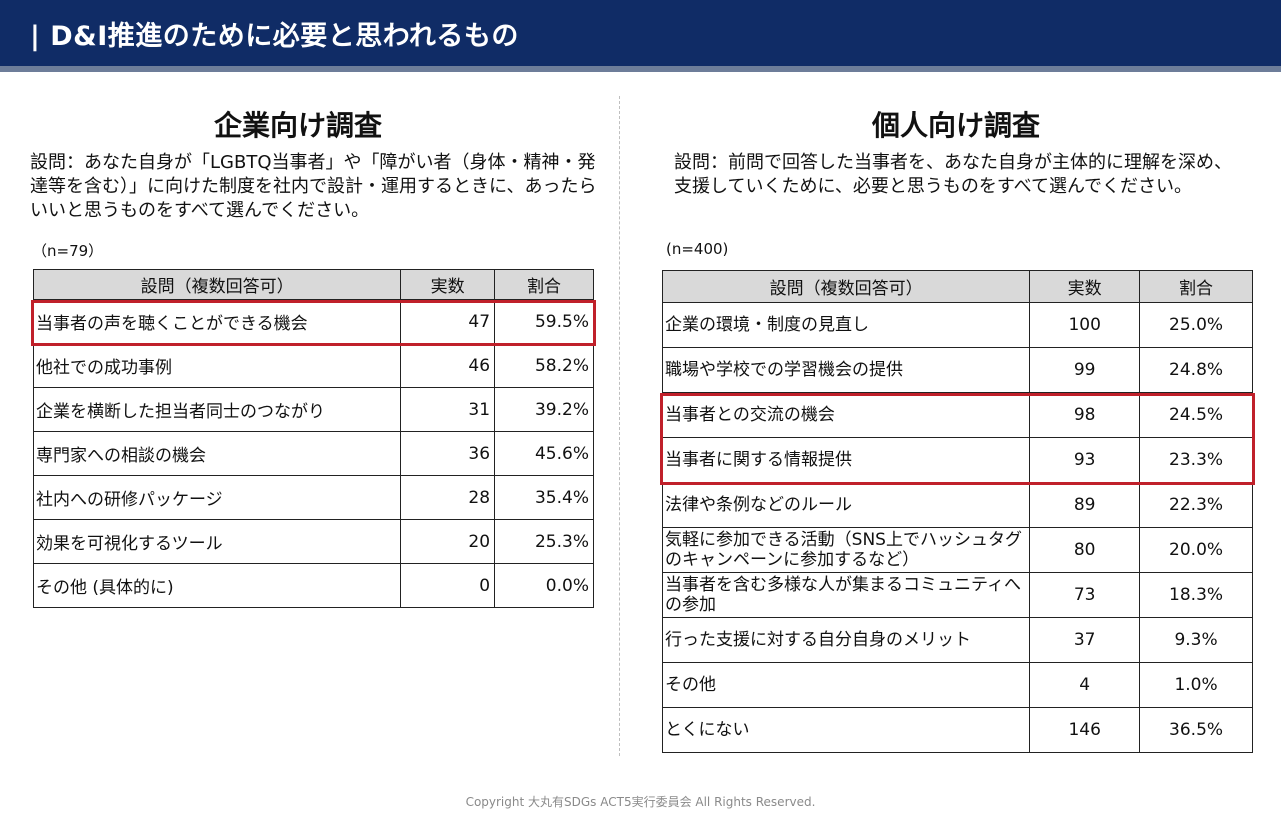 The height and width of the screenshot is (815, 1281). I want to click on table-row: 社内への研修パッケージ 28 35.4%, so click(313, 497).